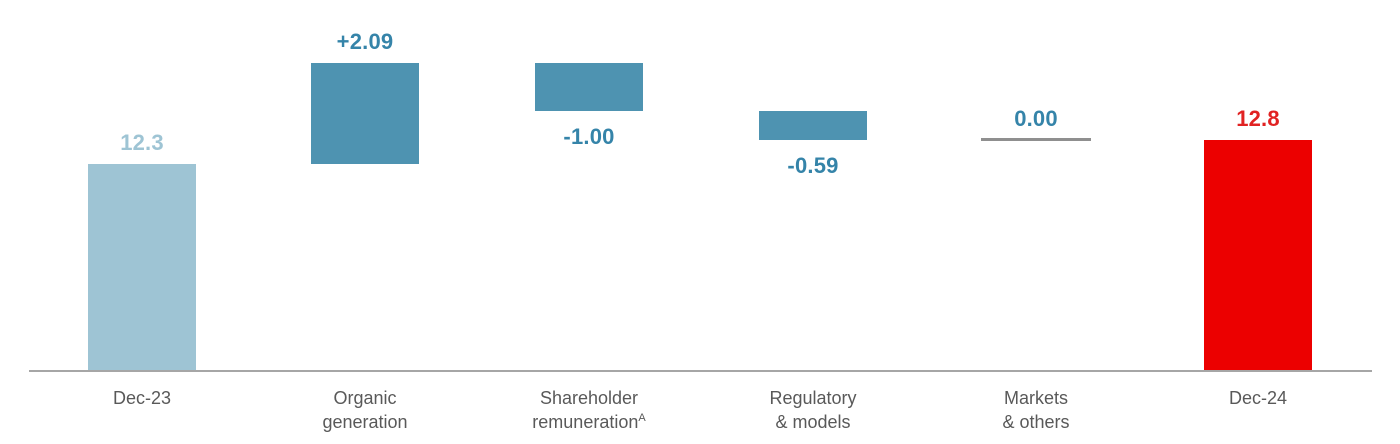  What do you see at coordinates (642, 418) in the screenshot?
I see `footnote-marker-shareholder-remuneration: A` at bounding box center [642, 418].